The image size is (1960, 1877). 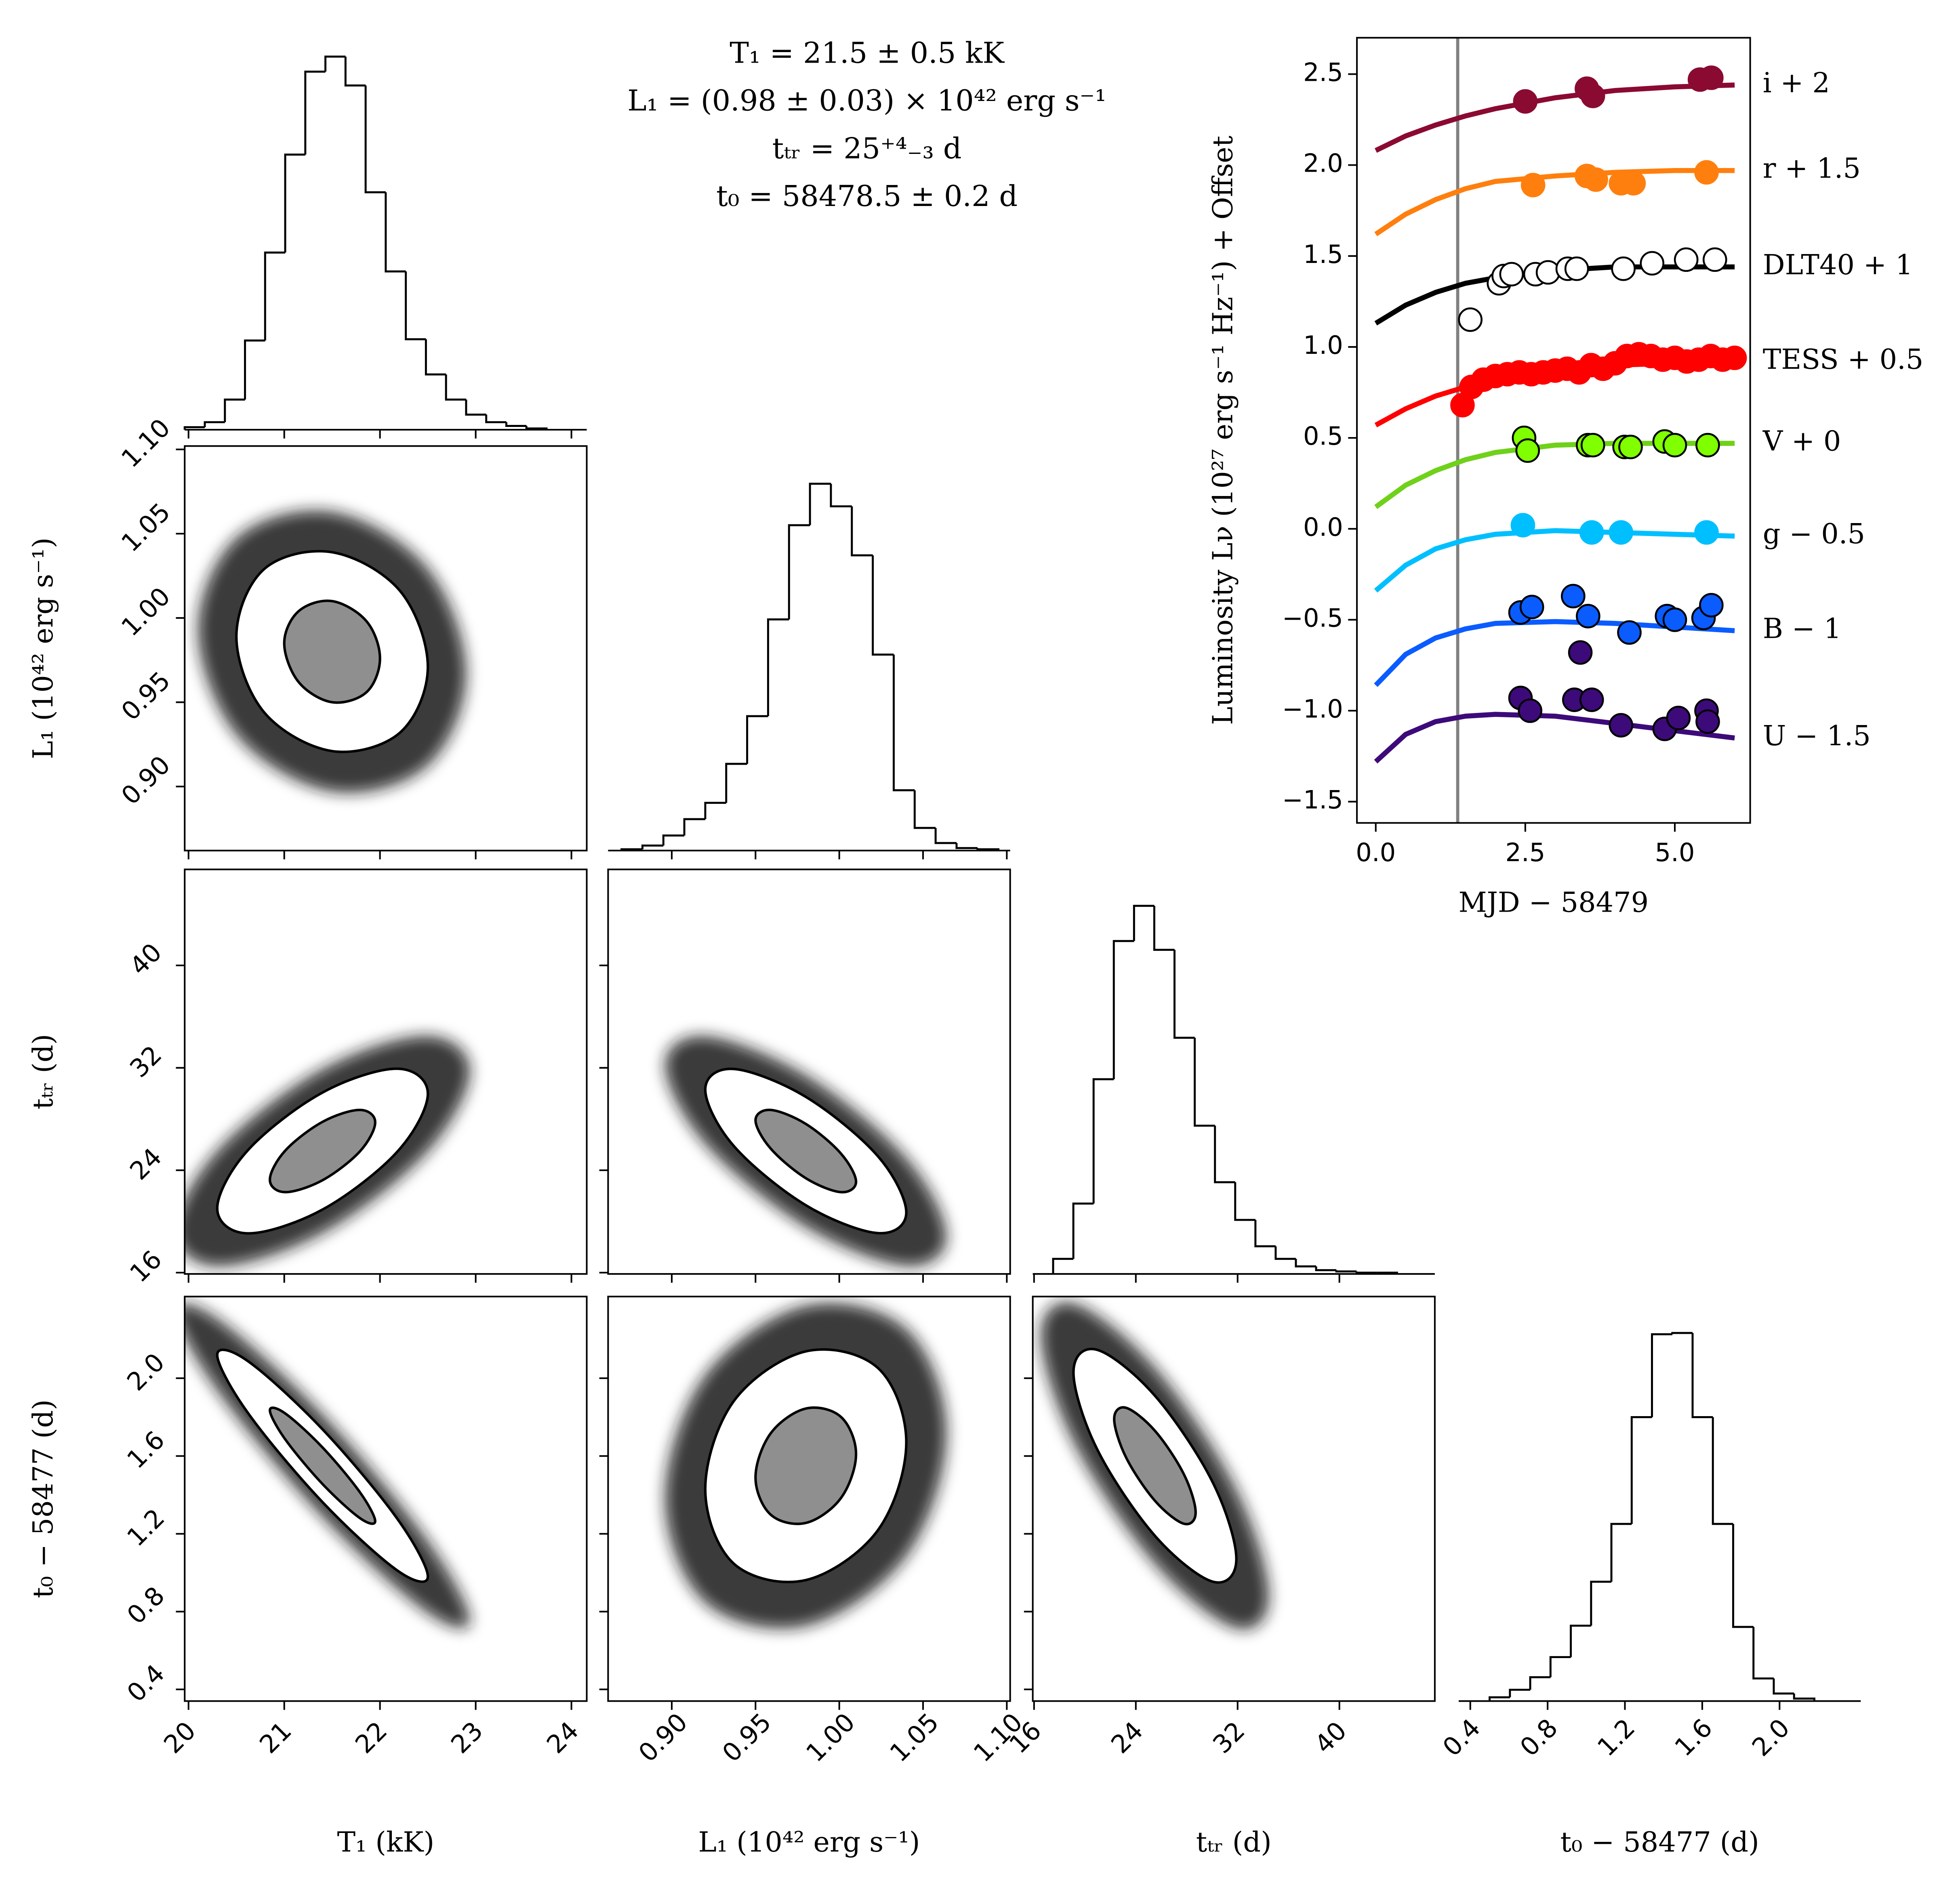 I want to click on x-tick-label: 21, so click(x=275, y=1737).